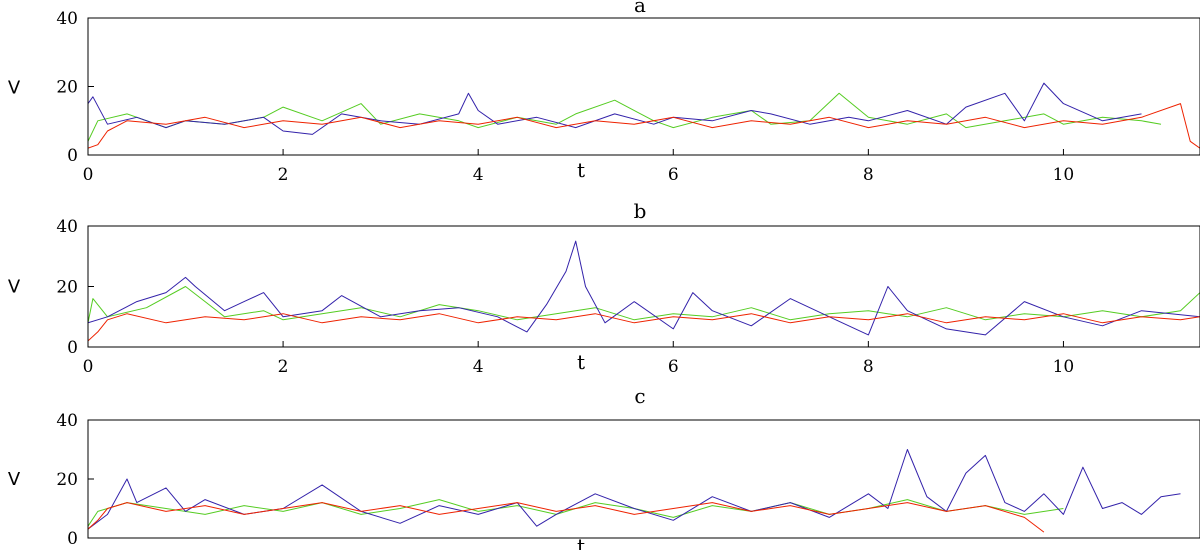  I want to click on panel-title: b, so click(640, 211).